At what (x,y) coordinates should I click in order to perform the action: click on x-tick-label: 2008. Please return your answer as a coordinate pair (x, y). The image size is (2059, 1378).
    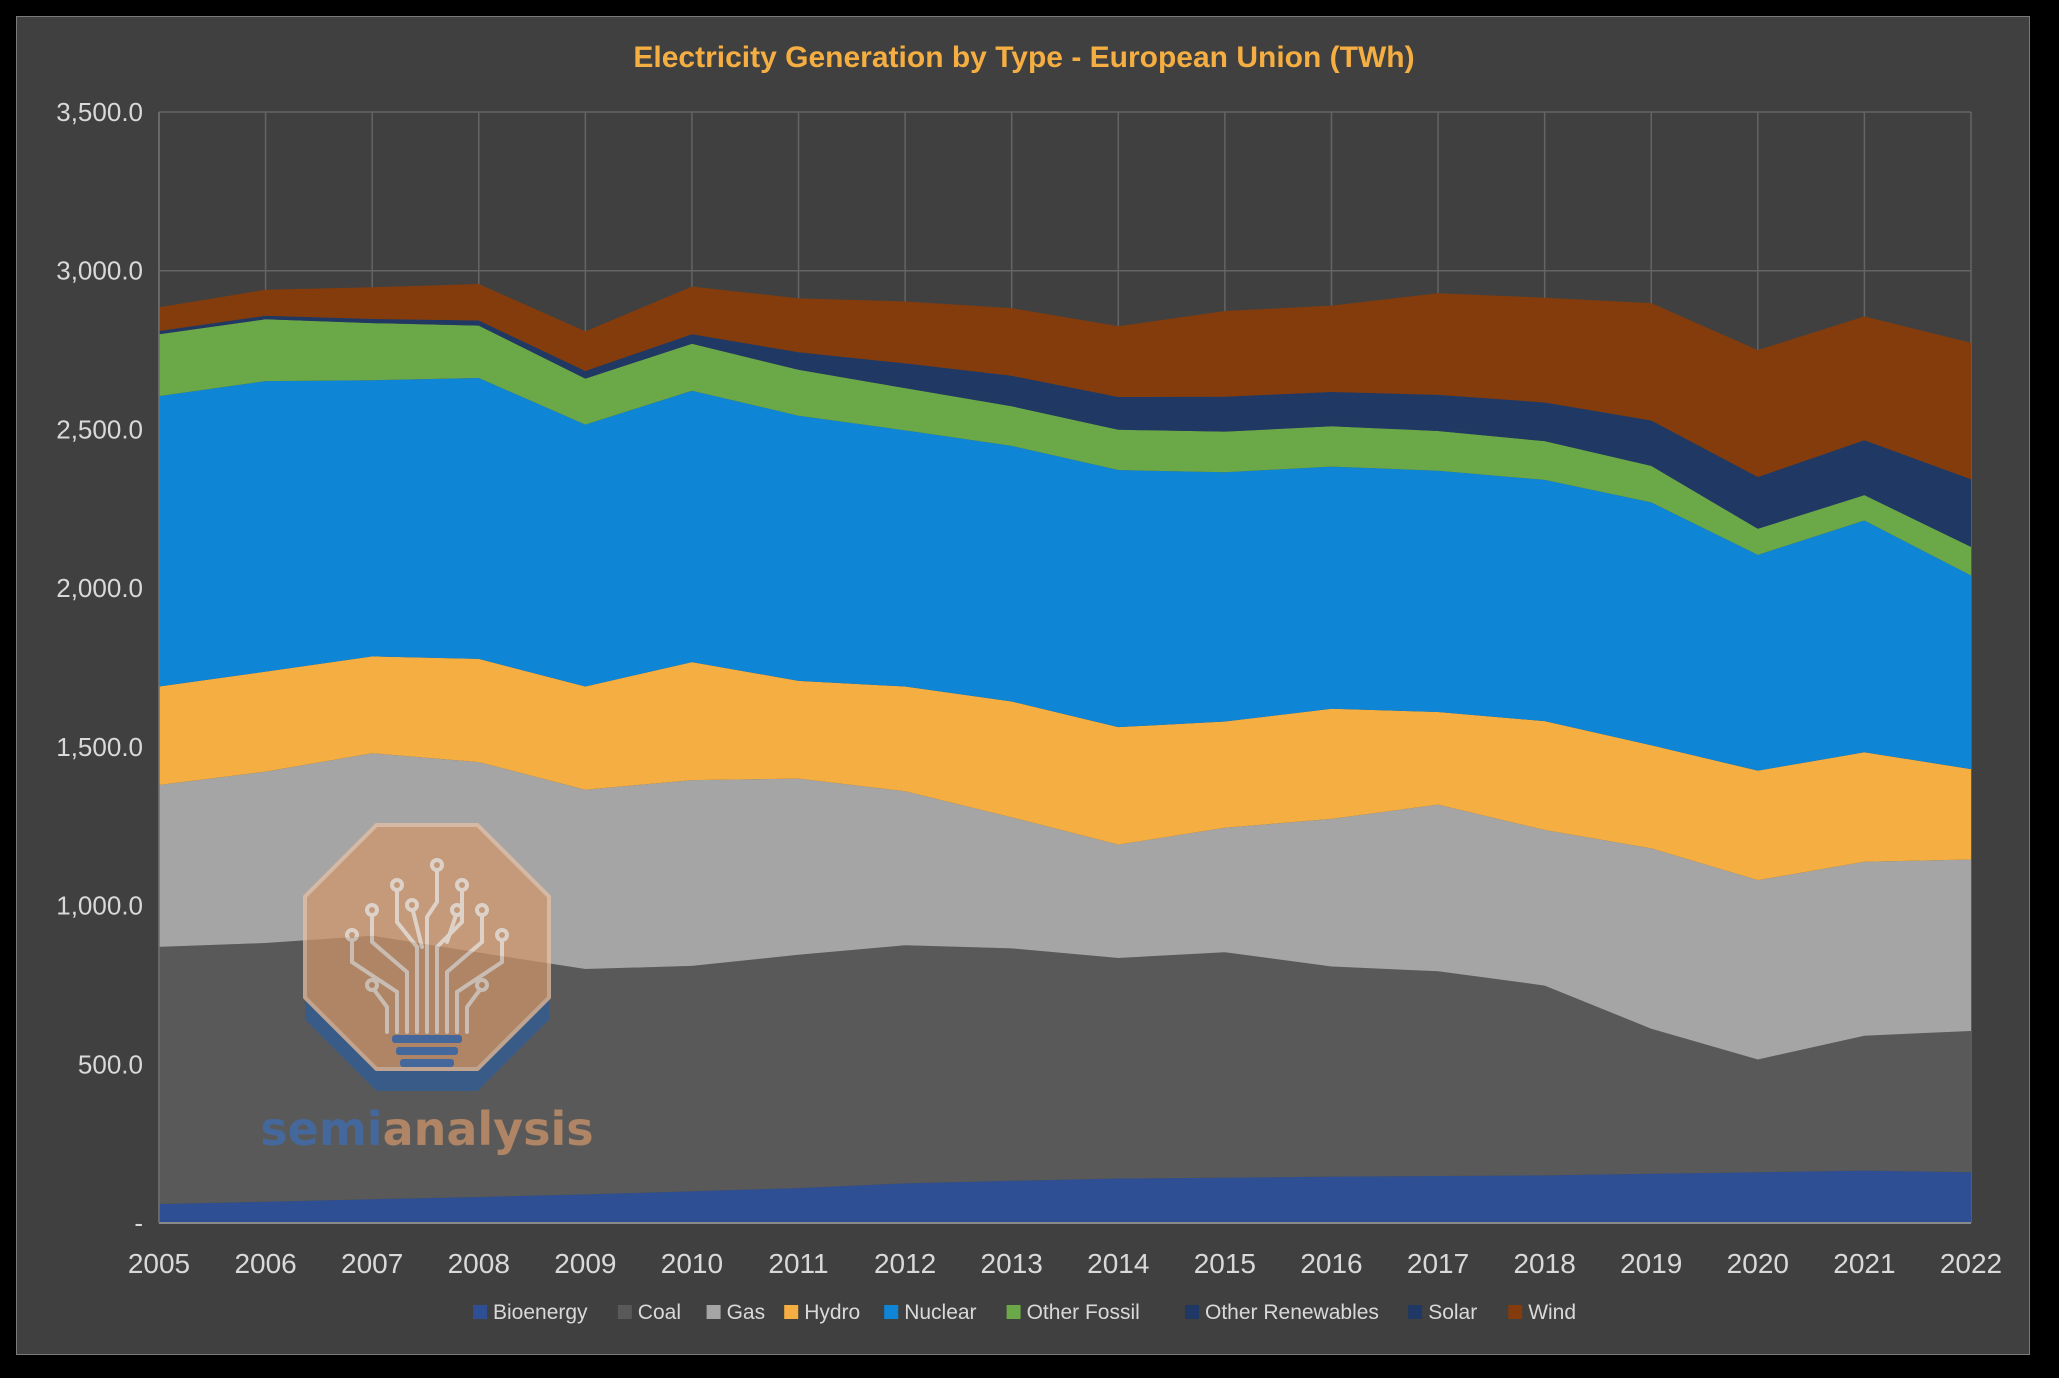
    Looking at the image, I should click on (479, 1263).